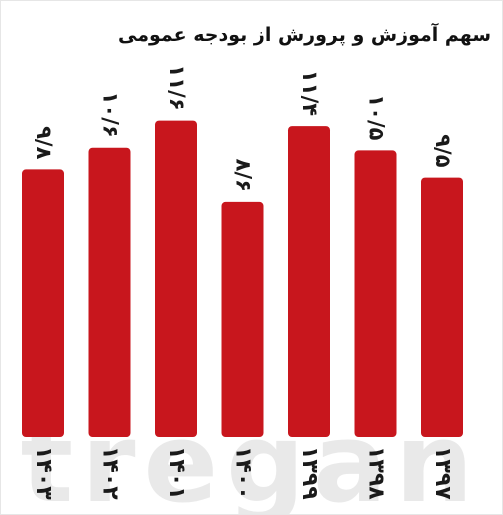  I want to click on value-label-1: ۹/۵, so click(443, 150).